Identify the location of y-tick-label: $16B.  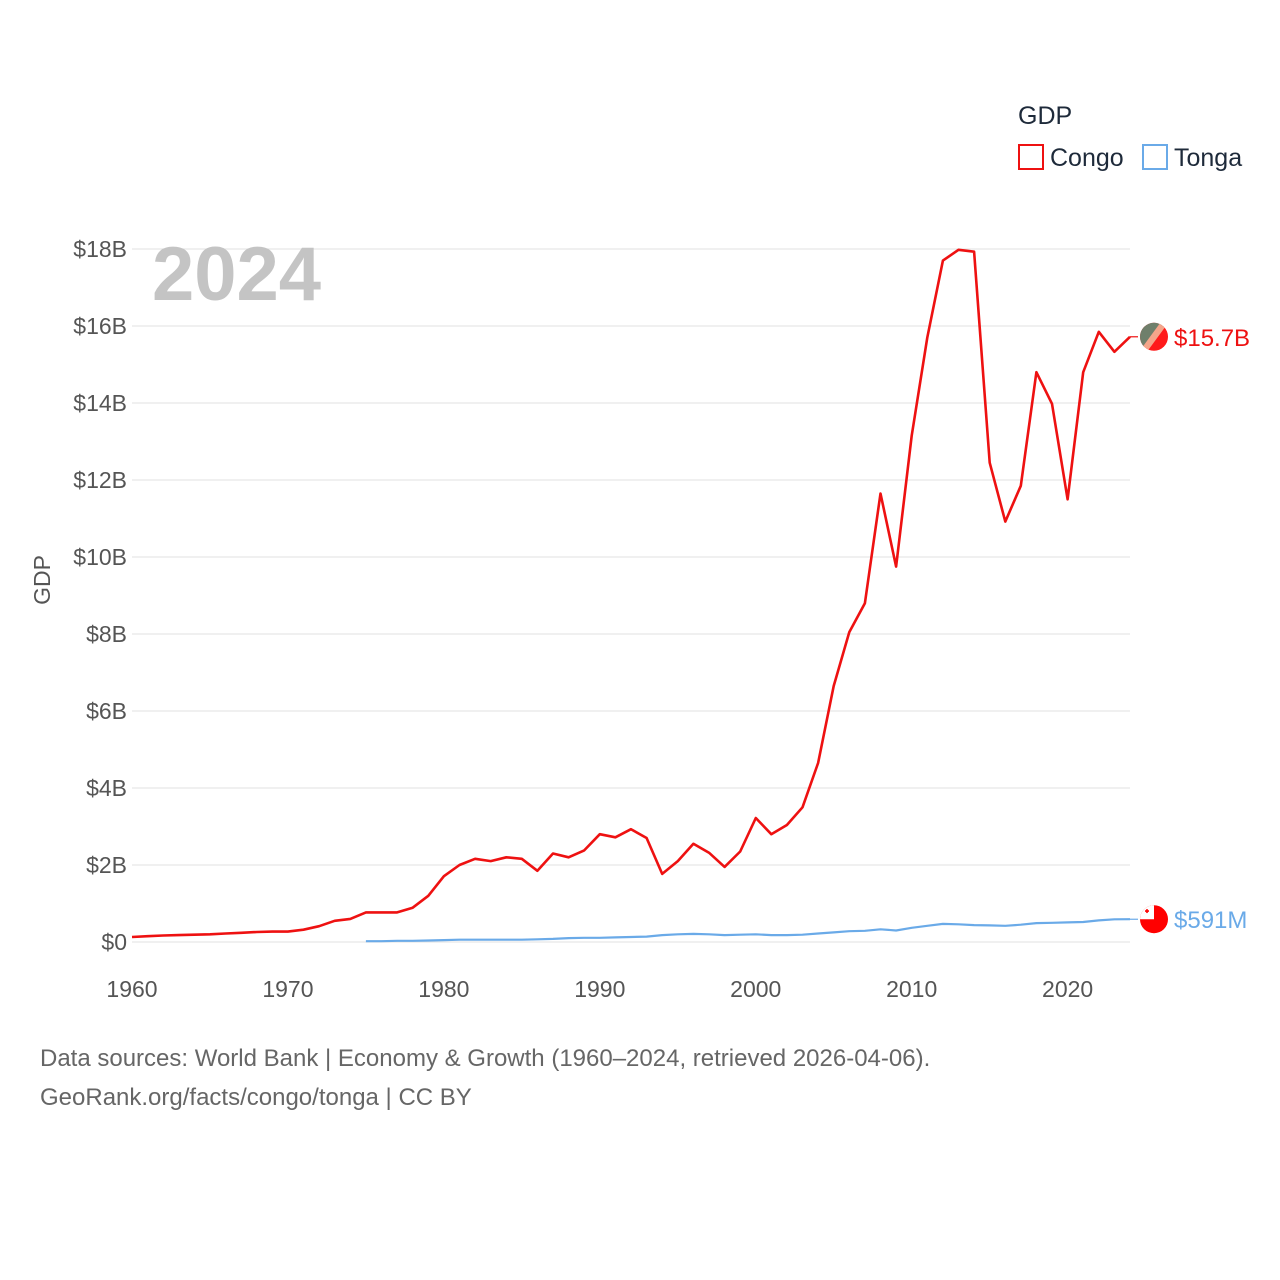
(100, 326).